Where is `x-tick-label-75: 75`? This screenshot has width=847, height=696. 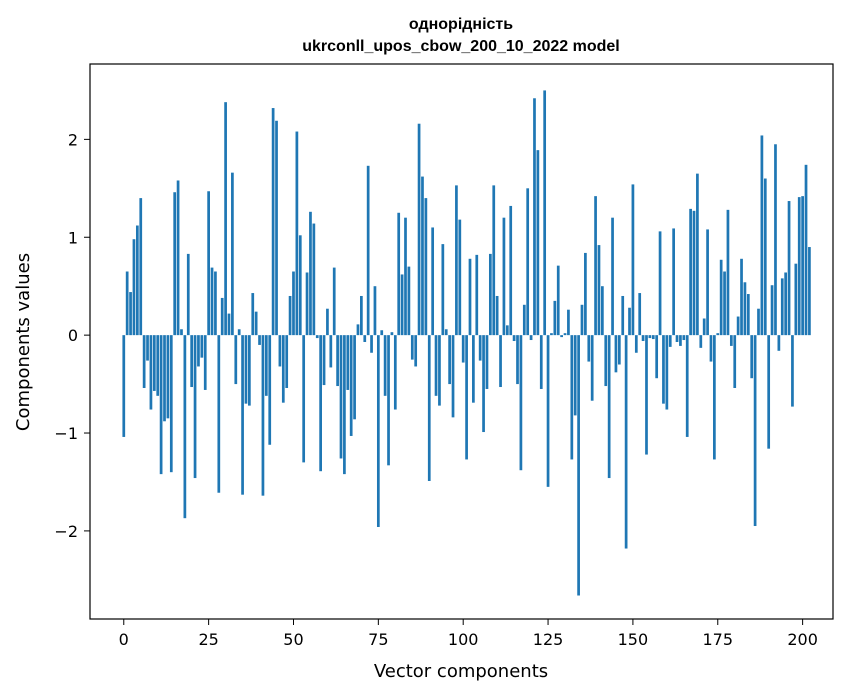
x-tick-label-75: 75 is located at coordinates (378, 639).